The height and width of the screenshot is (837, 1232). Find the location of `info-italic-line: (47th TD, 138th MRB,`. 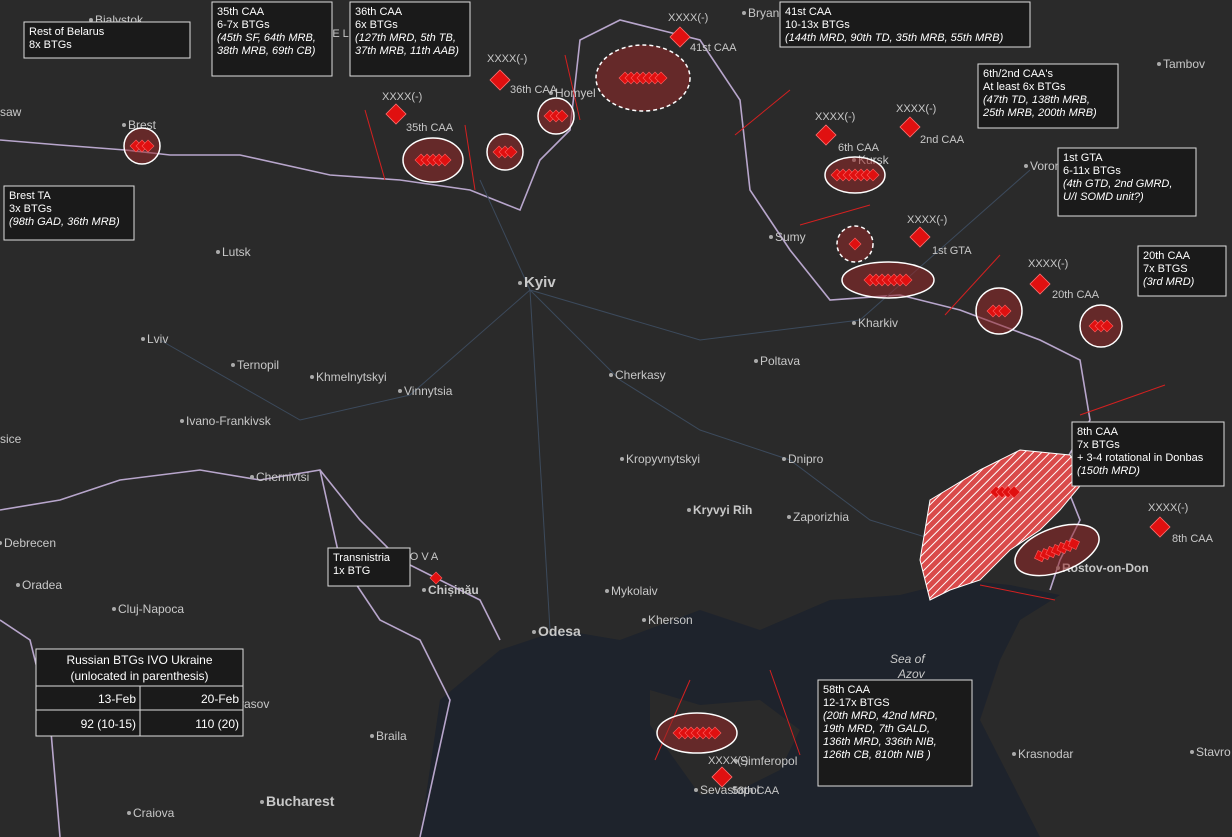

info-italic-line: (47th TD, 138th MRB, is located at coordinates (1036, 100).